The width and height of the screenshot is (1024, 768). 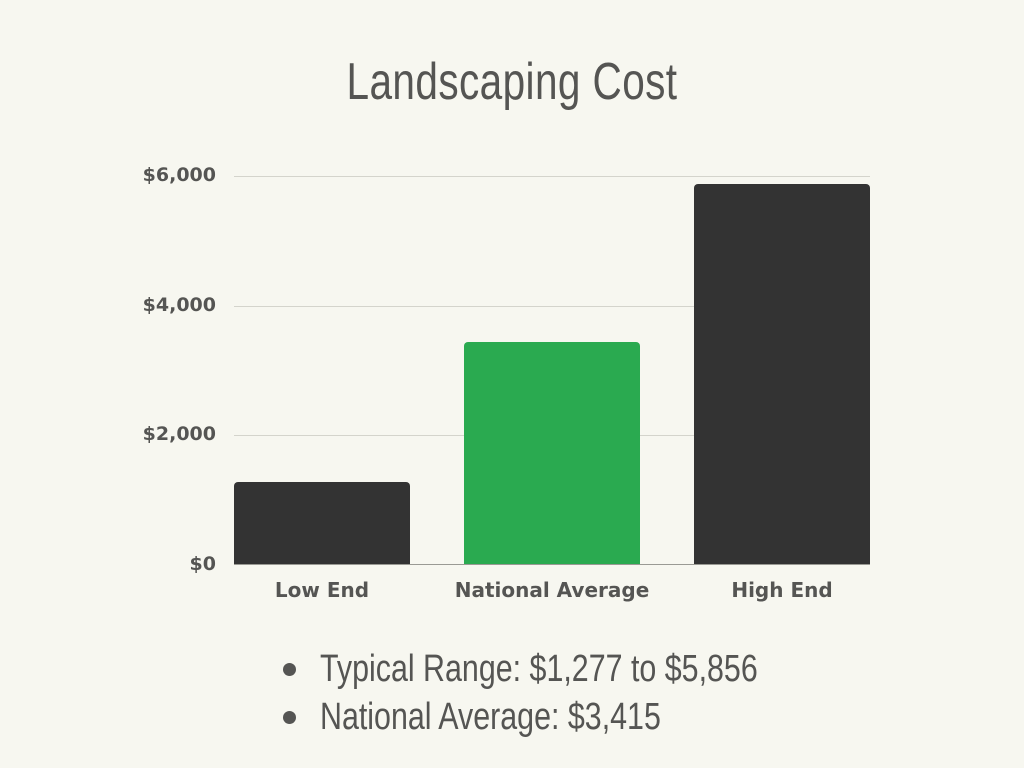 I want to click on y-tick-label: $6,000, so click(x=179, y=175).